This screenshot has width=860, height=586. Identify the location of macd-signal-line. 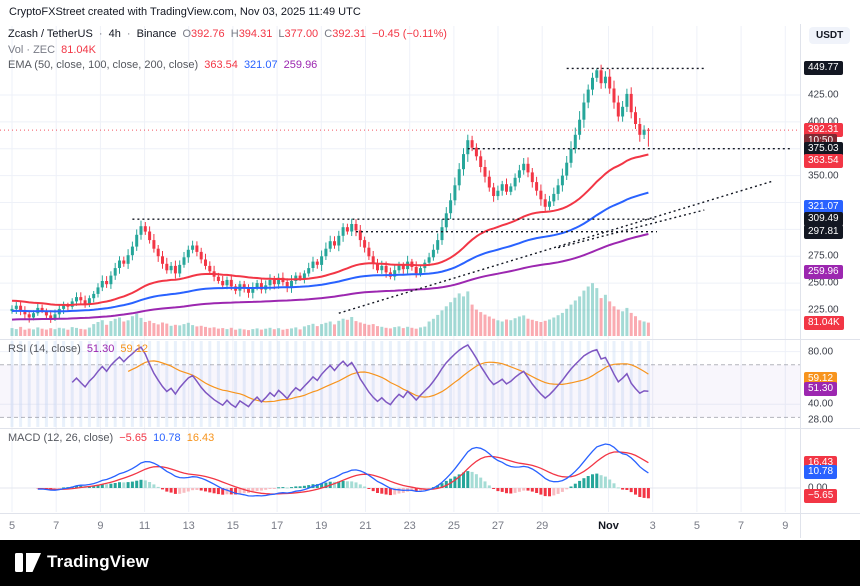
(343, 473).